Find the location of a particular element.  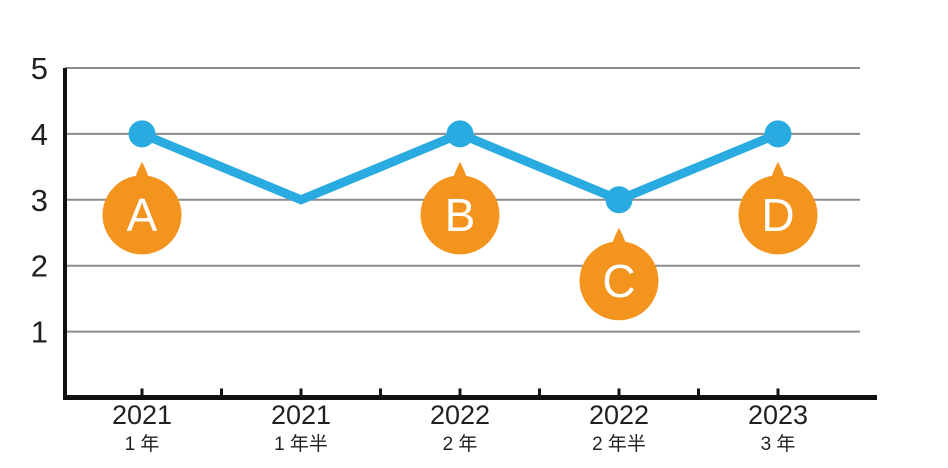

callout-b: B is located at coordinates (460, 208).